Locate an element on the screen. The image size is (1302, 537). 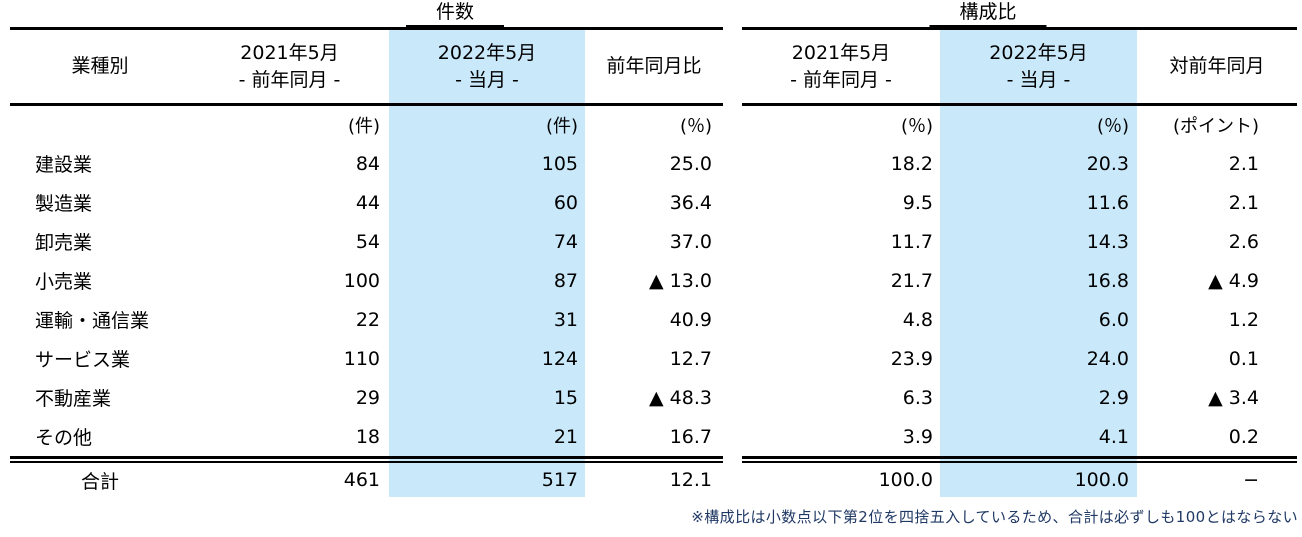
count-cell: 25.0 is located at coordinates (690, 163).